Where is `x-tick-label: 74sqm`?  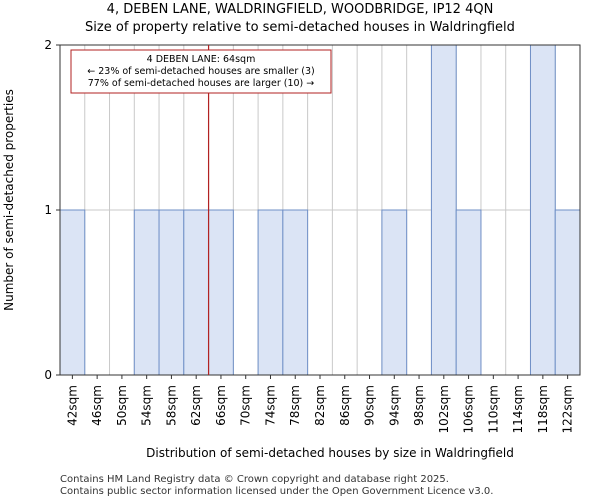
x-tick-label: 74sqm is located at coordinates (270, 405).